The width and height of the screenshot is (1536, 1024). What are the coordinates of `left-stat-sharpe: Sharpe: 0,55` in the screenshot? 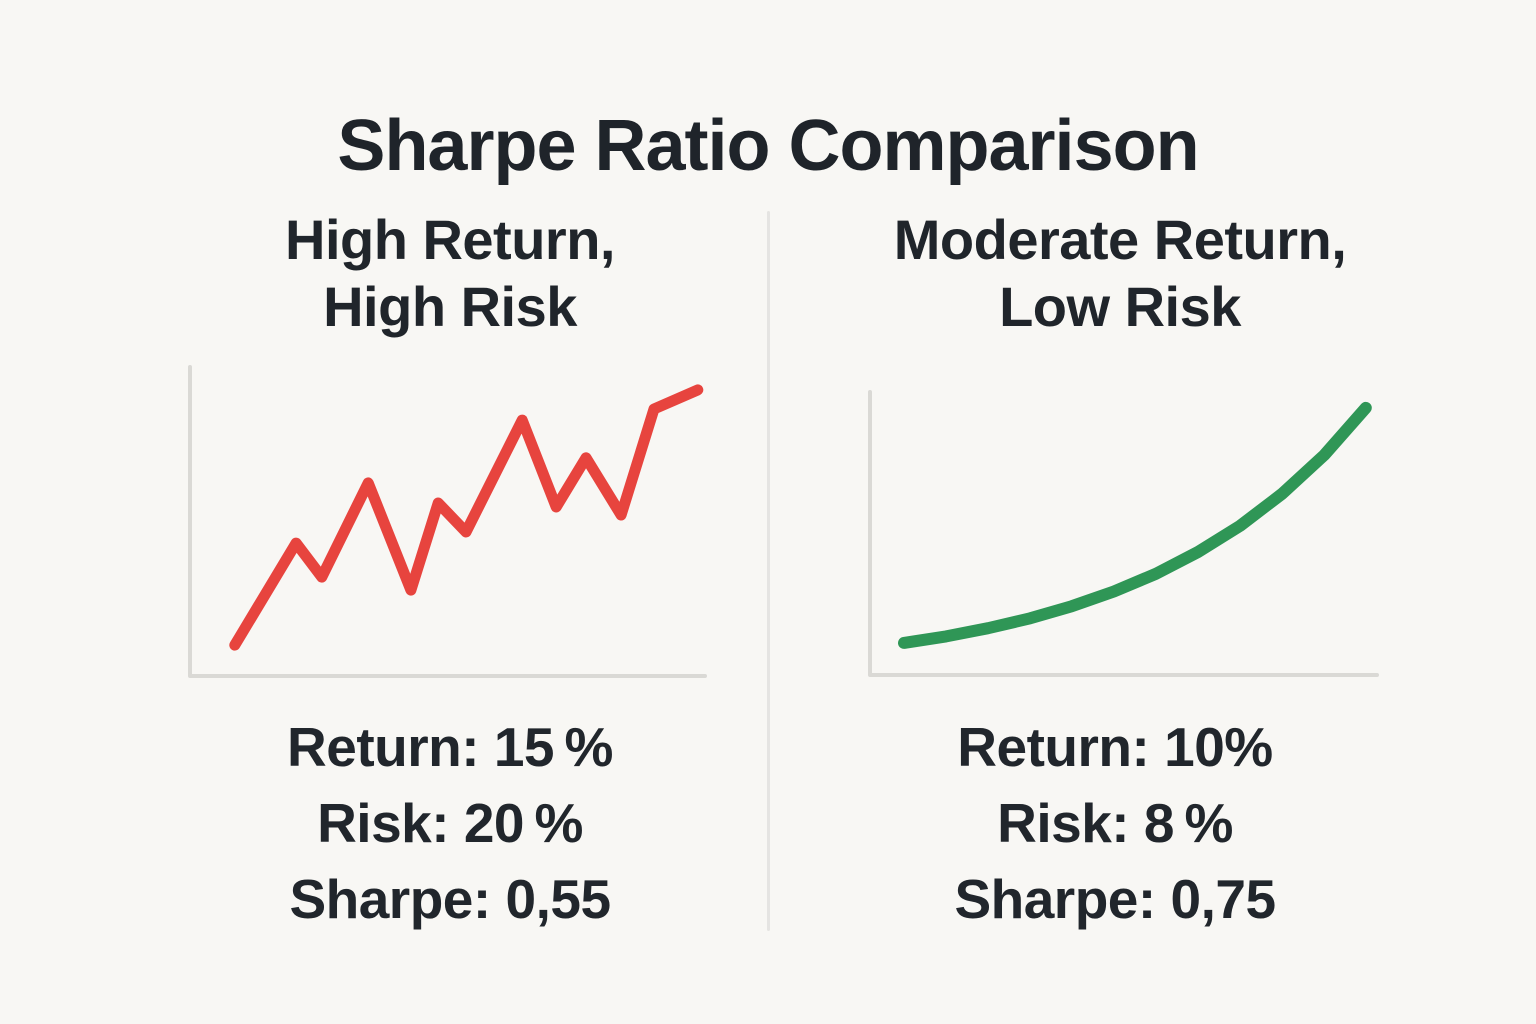 It's located at (450, 899).